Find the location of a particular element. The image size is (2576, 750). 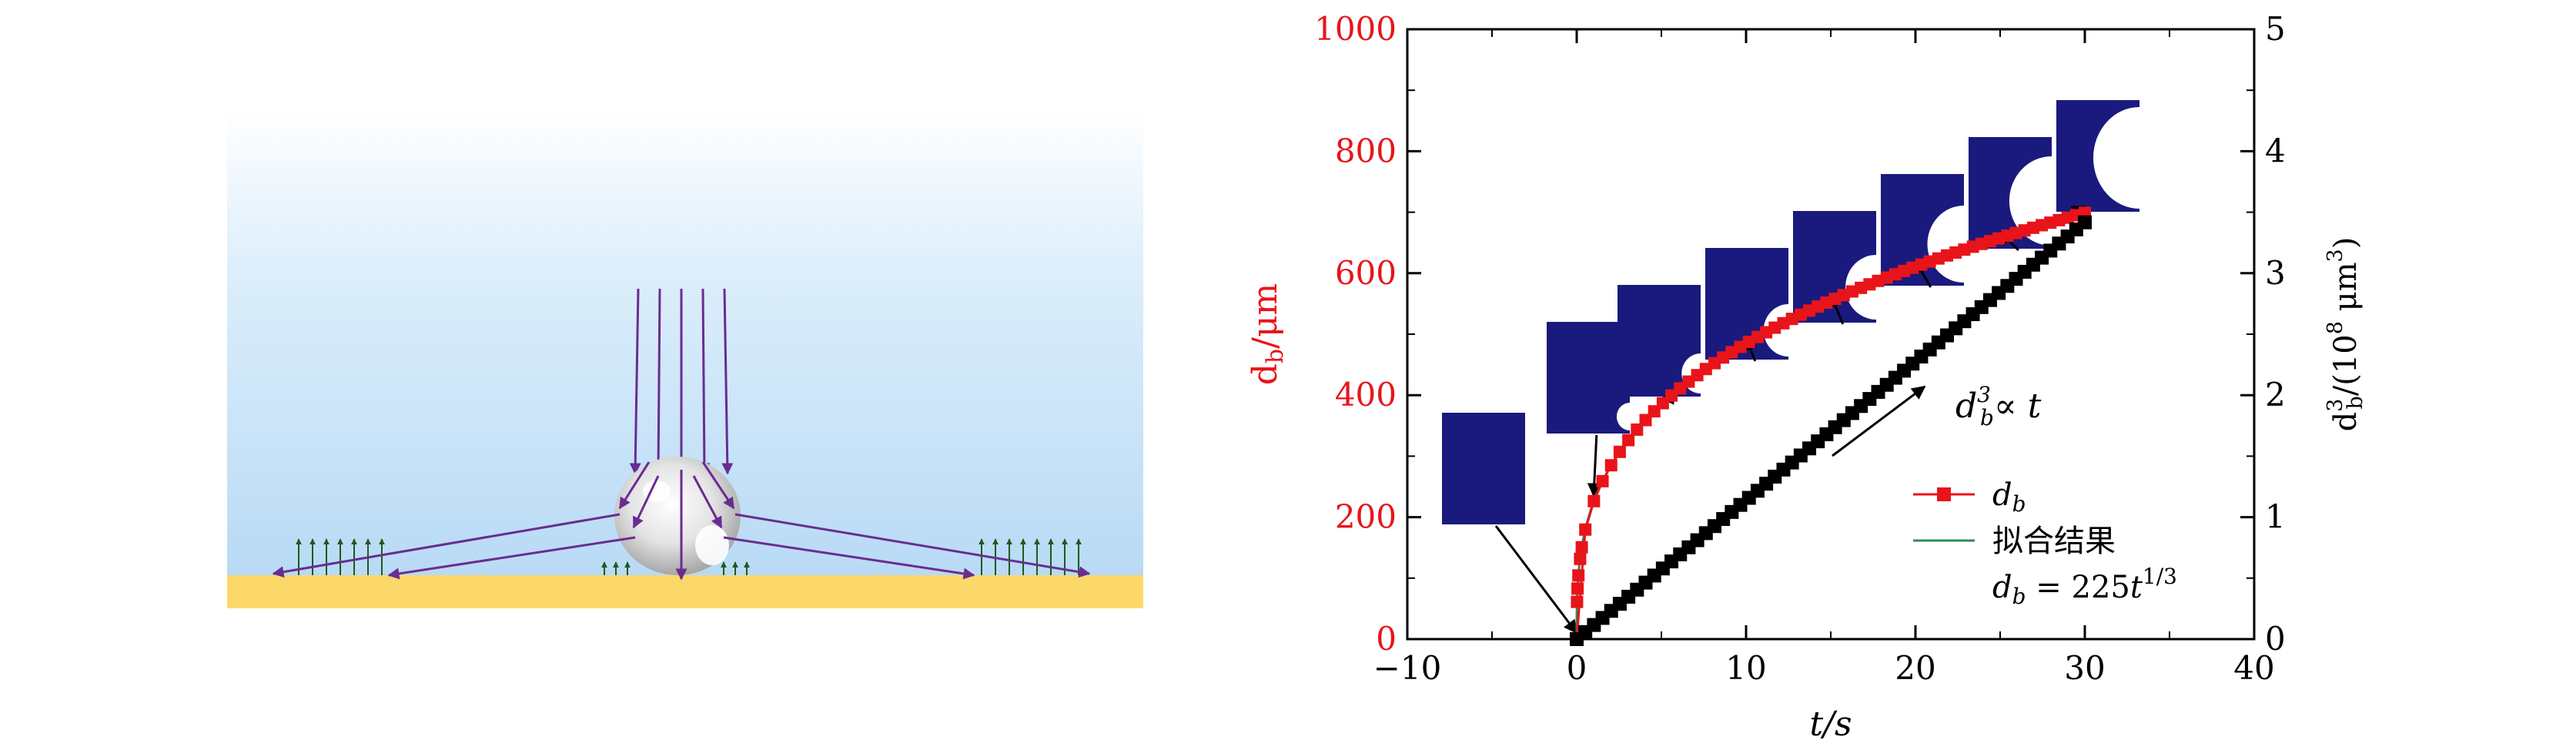

y-left-tick-label: 800 is located at coordinates (1366, 150).